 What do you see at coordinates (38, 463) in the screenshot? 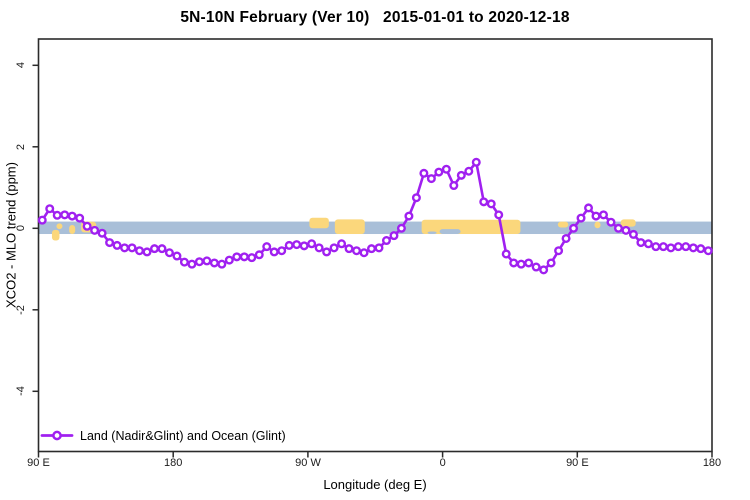
I see `x-tick-label-0: 90 E` at bounding box center [38, 463].